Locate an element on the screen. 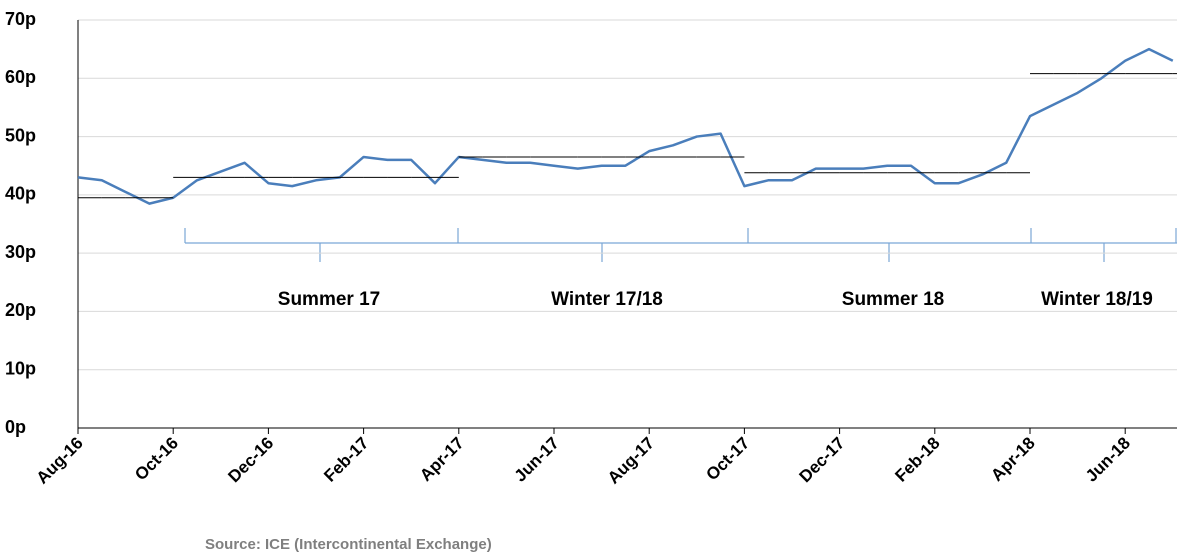 The width and height of the screenshot is (1177, 559). y-tick-label: 70p is located at coordinates (20, 19).